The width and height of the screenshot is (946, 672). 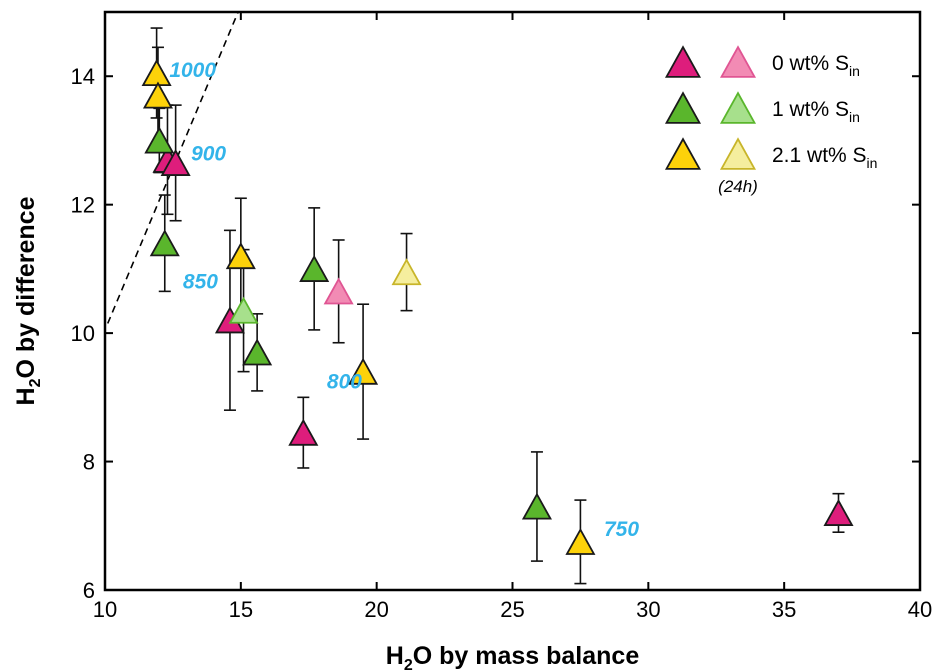 I want to click on x-axis-label-prefix: H, so click(x=395, y=656).